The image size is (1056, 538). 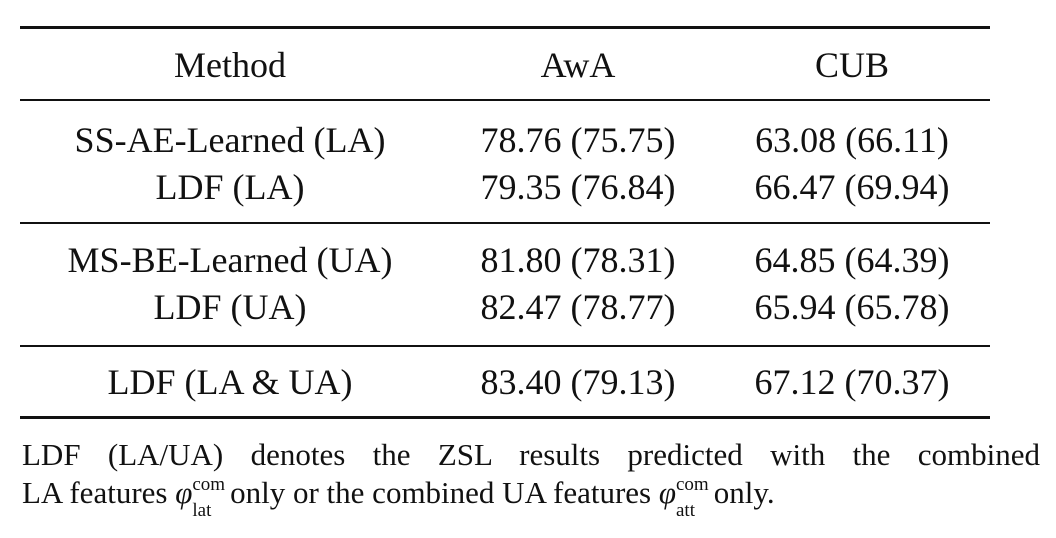 I want to click on header-cell: Method, so click(x=230, y=65).